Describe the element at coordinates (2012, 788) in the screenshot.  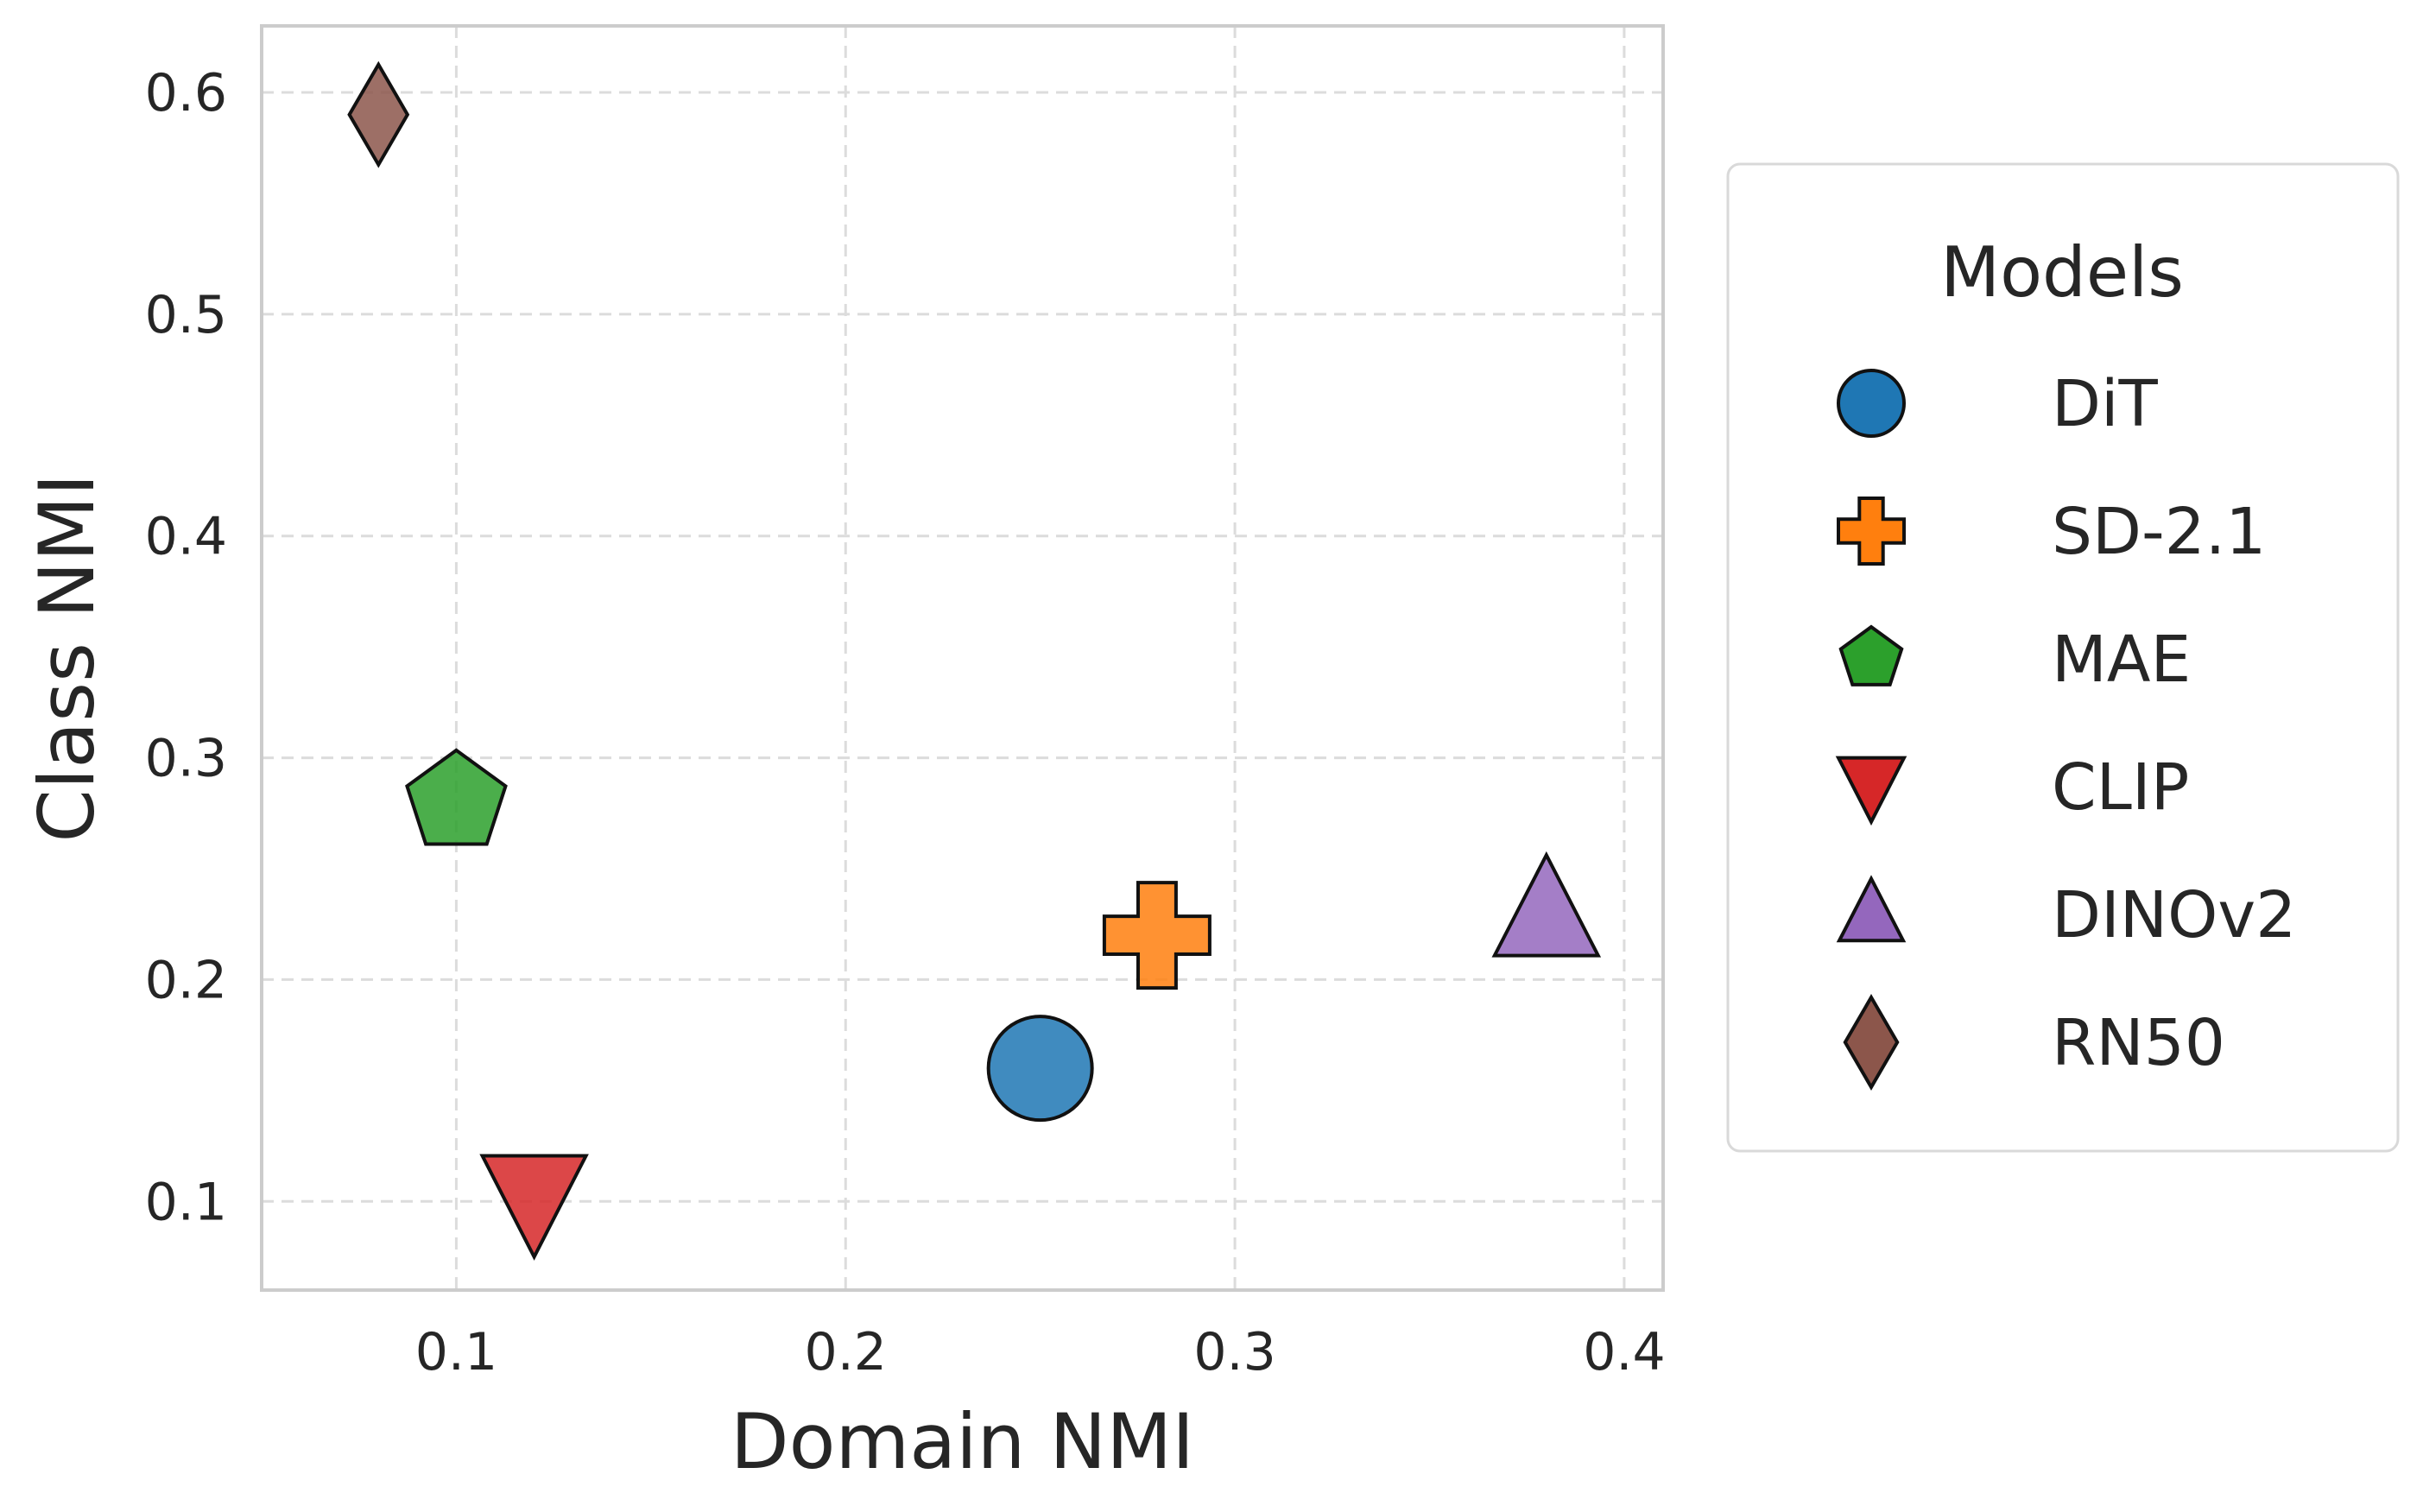
I see `legend-item: CLIP` at that location.